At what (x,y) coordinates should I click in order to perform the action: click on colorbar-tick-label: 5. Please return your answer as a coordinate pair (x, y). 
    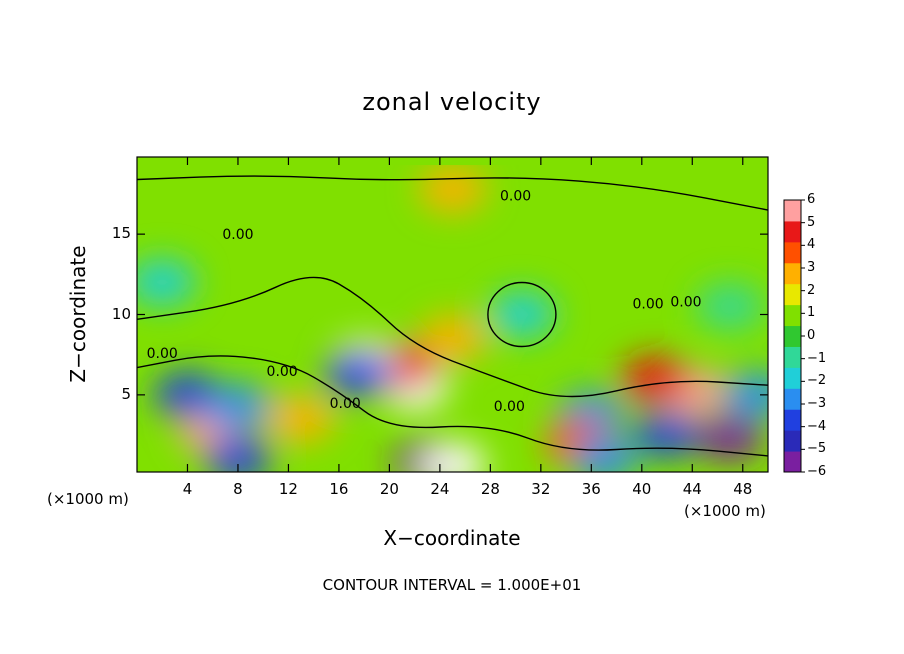
    Looking at the image, I should click on (811, 222).